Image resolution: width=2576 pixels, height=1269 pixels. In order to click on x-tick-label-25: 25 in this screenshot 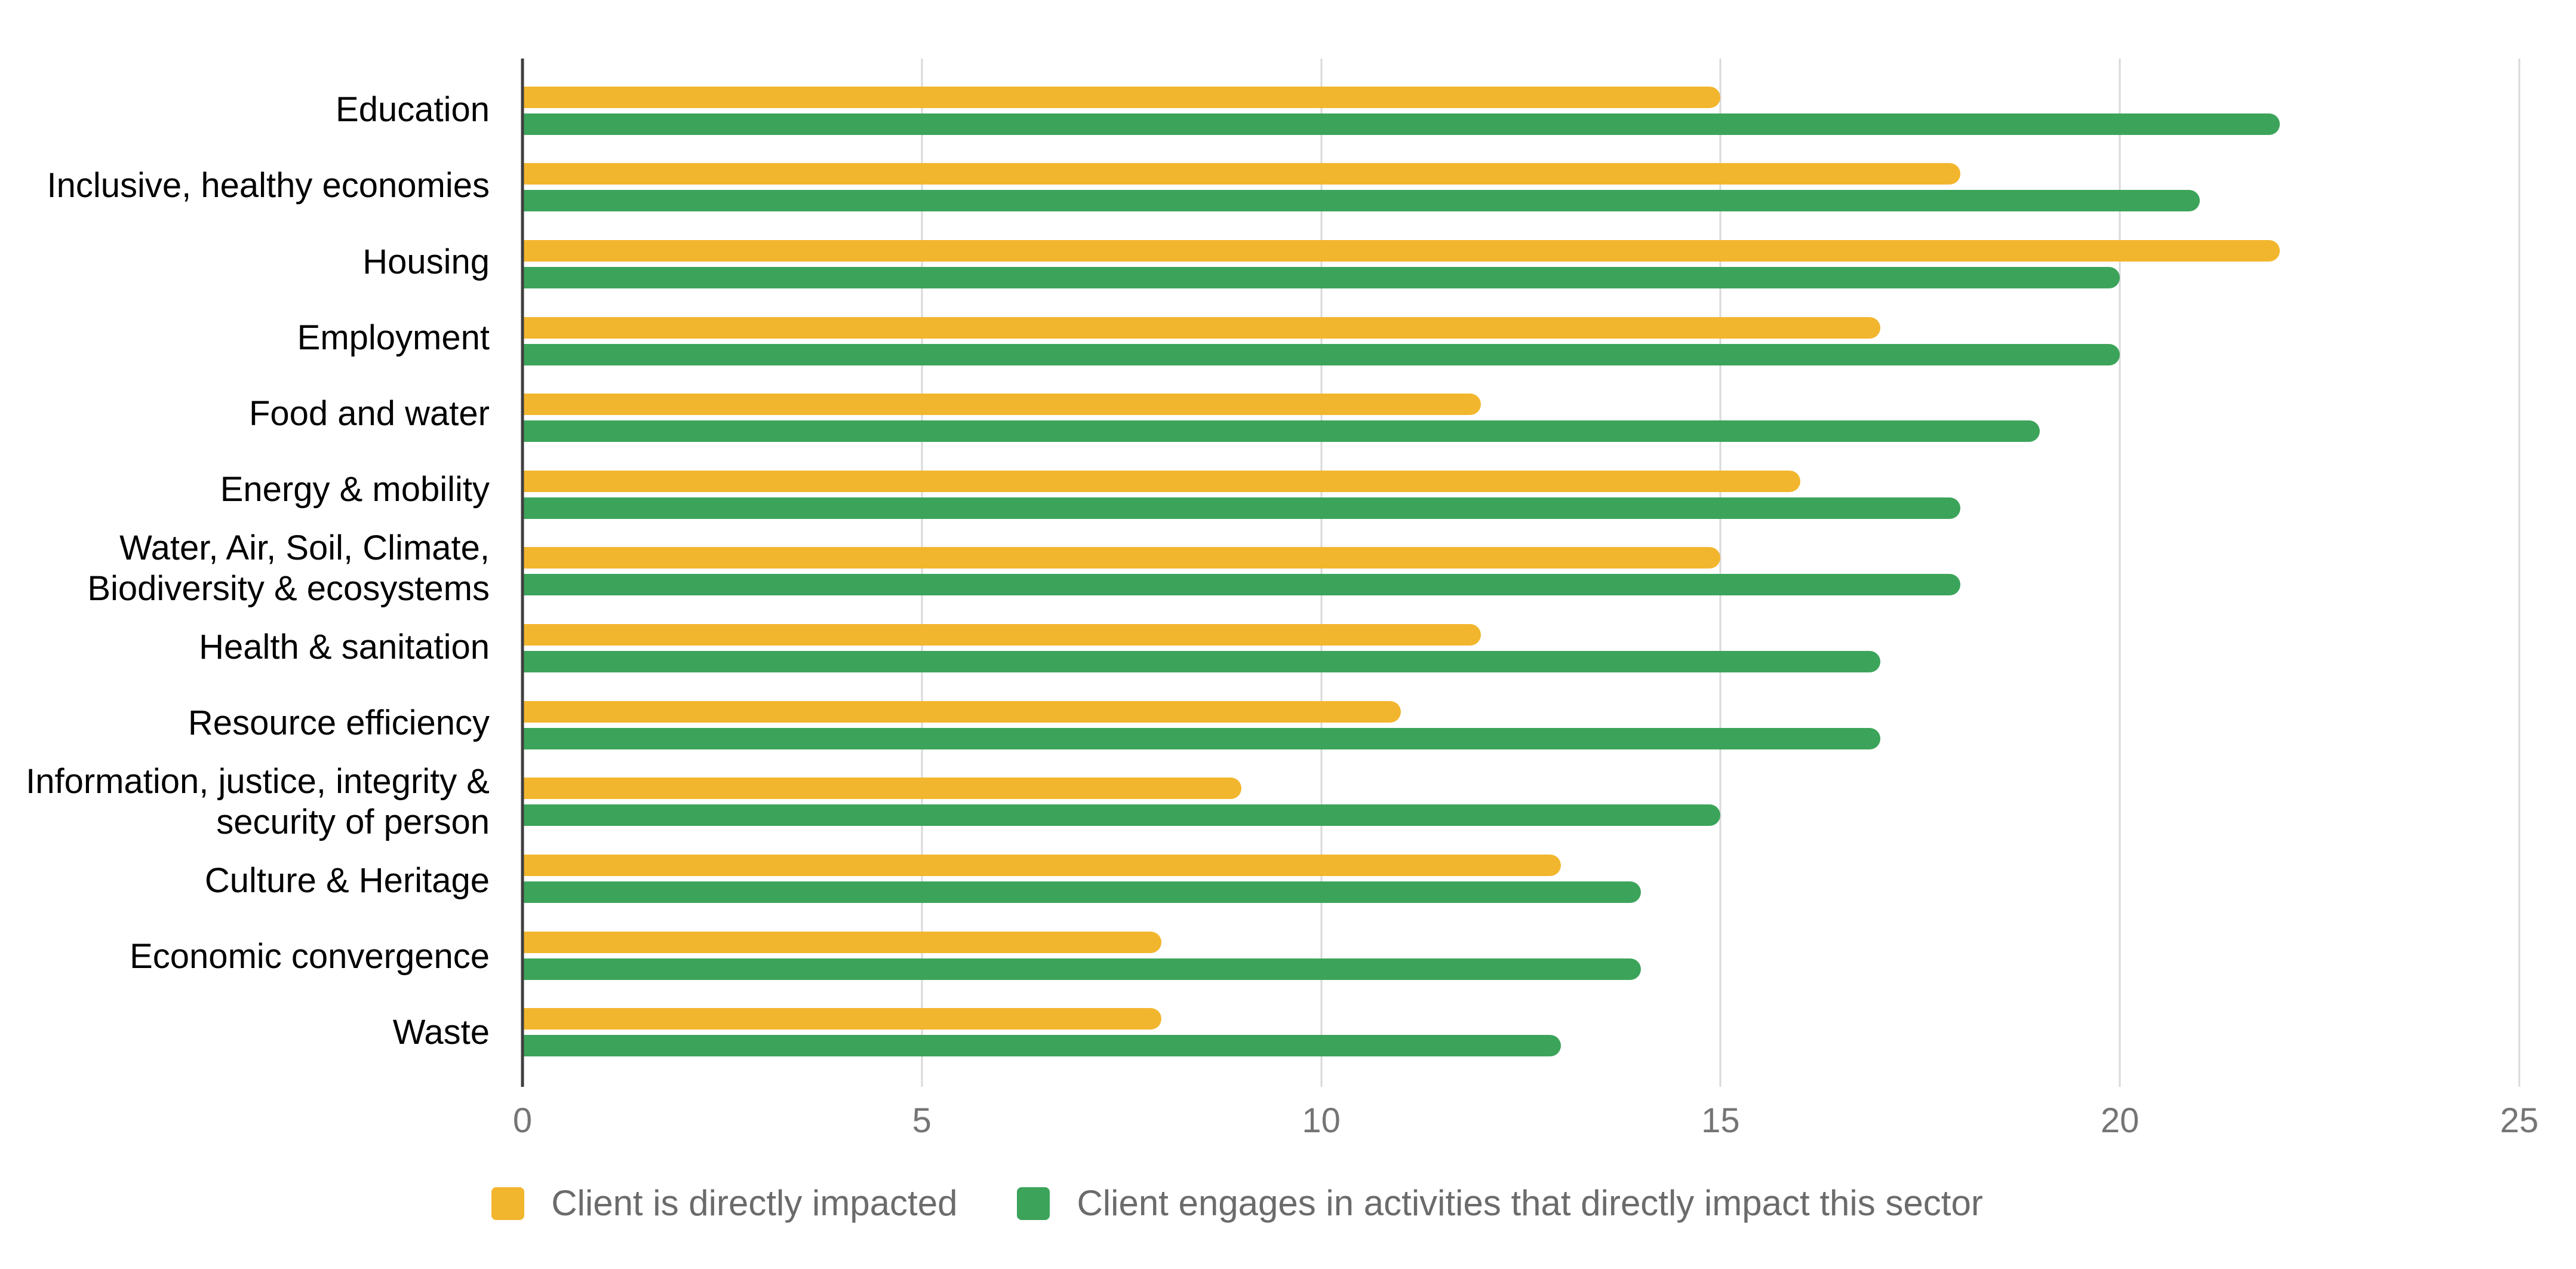, I will do `click(2519, 1120)`.